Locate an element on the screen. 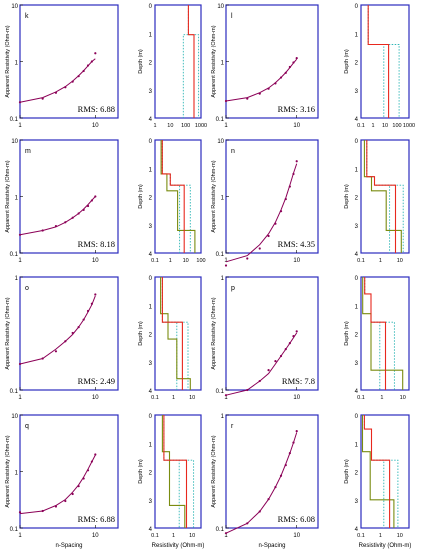 Image resolution: width=424 pixels, height=550 pixels. x-tick-label: 100 is located at coordinates (396, 126).